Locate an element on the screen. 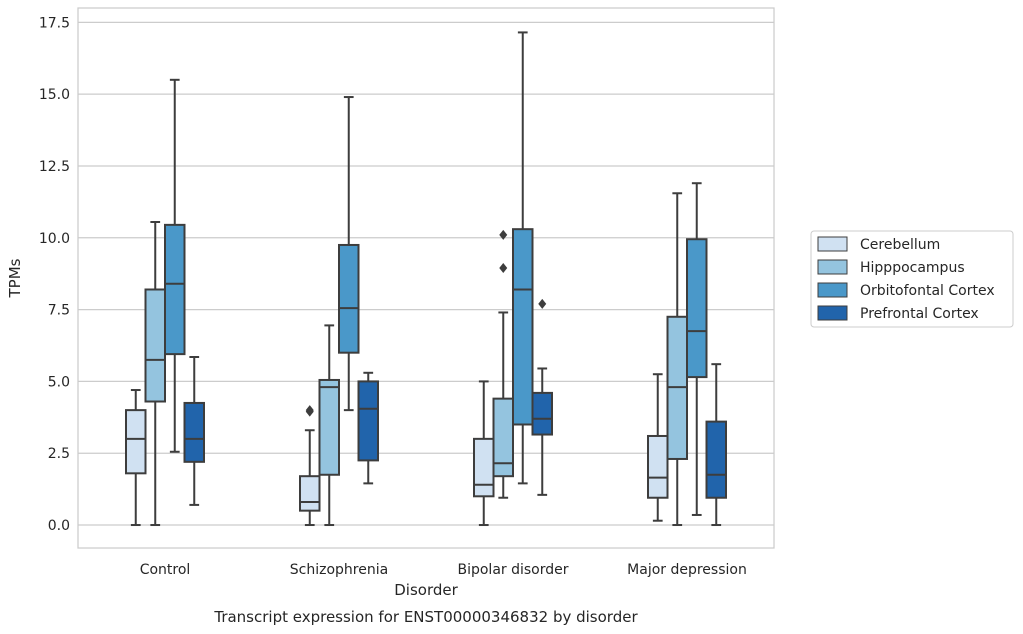 Image resolution: width=1023 pixels, height=634 pixels. y-axis-label: TPMs is located at coordinates (15, 278).